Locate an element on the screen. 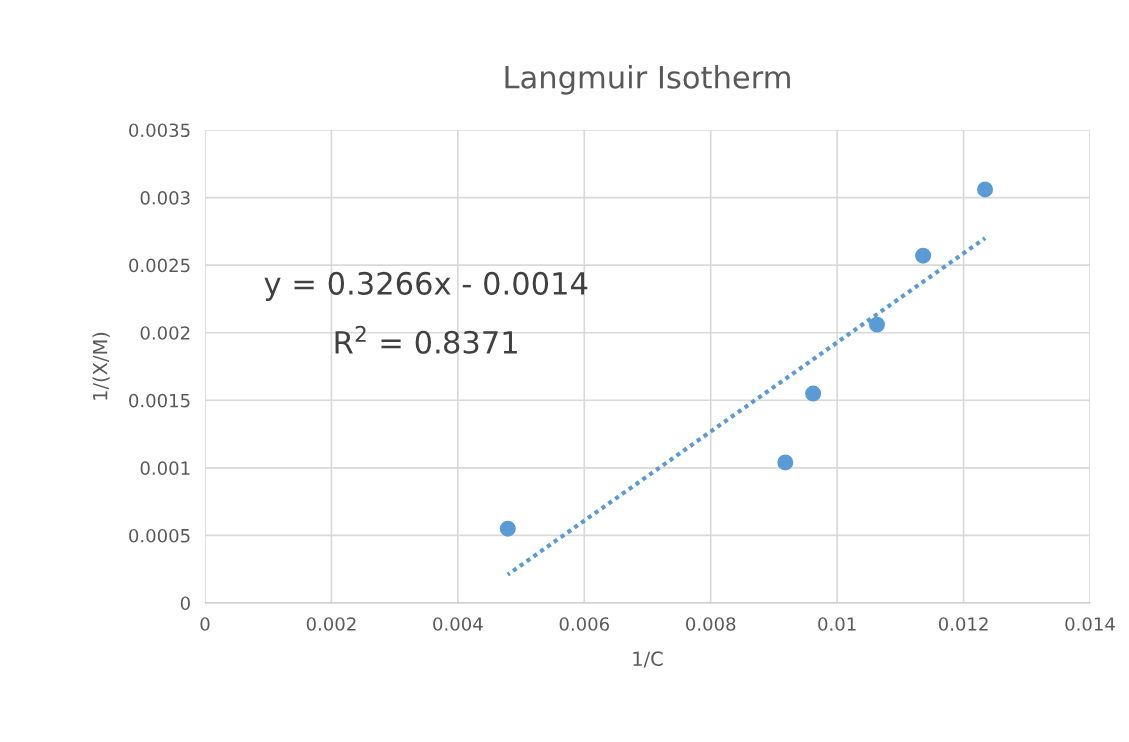 This screenshot has height=742, width=1129. x-tick-label: 0.006 is located at coordinates (584, 624).